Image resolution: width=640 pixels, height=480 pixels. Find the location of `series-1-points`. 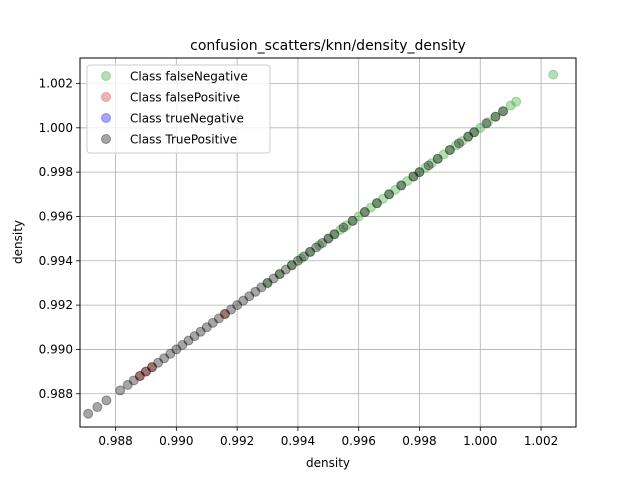

series-1-points is located at coordinates (182, 345).